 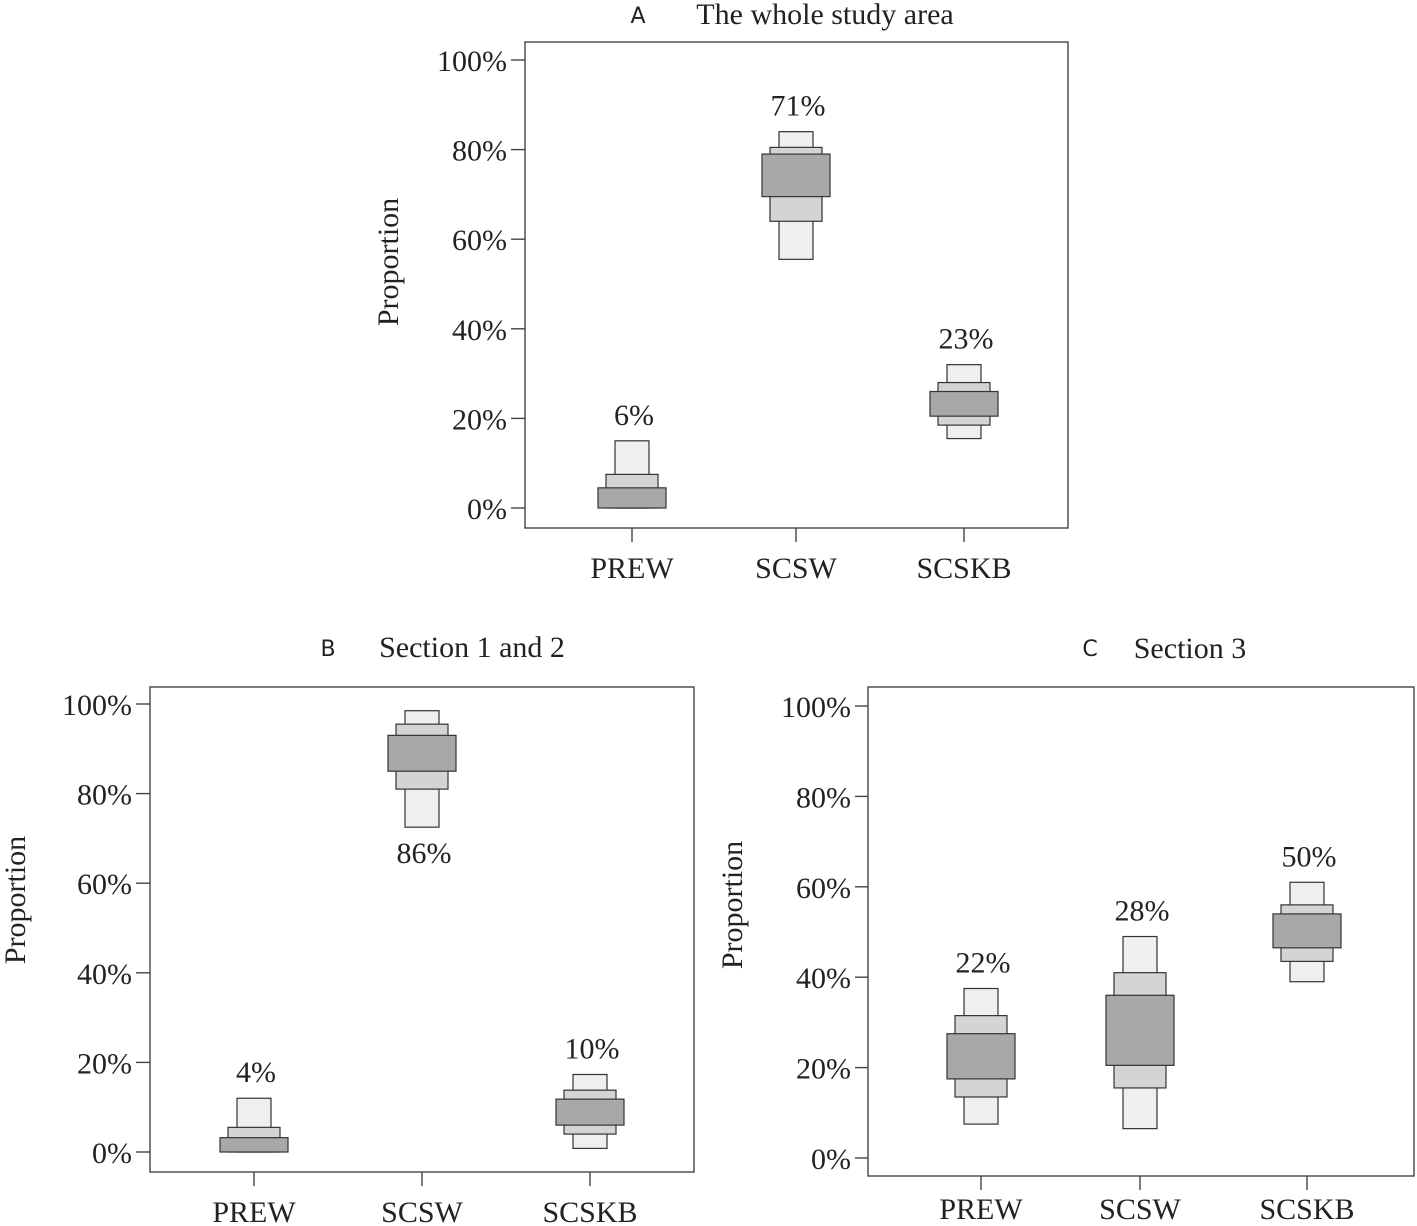 What do you see at coordinates (983, 963) in the screenshot?
I see `median-label: 22%` at bounding box center [983, 963].